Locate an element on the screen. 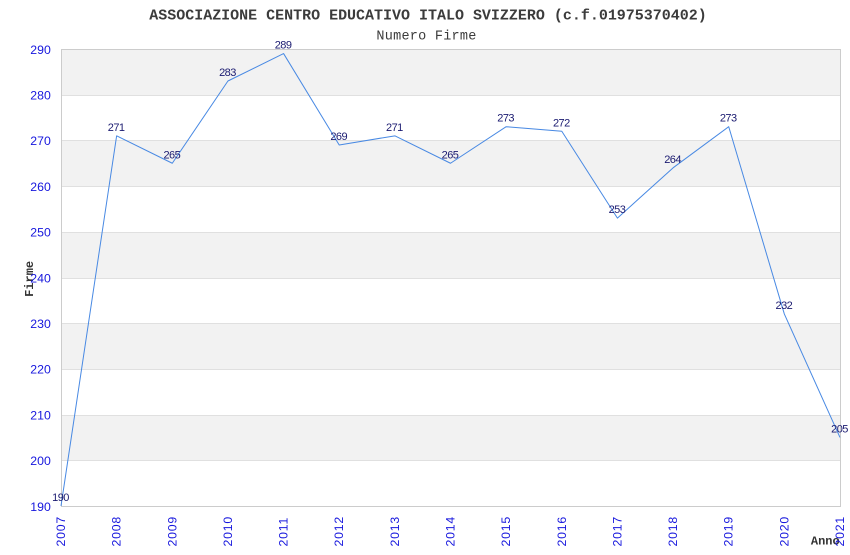  svg-text: 272 is located at coordinates (561, 123).